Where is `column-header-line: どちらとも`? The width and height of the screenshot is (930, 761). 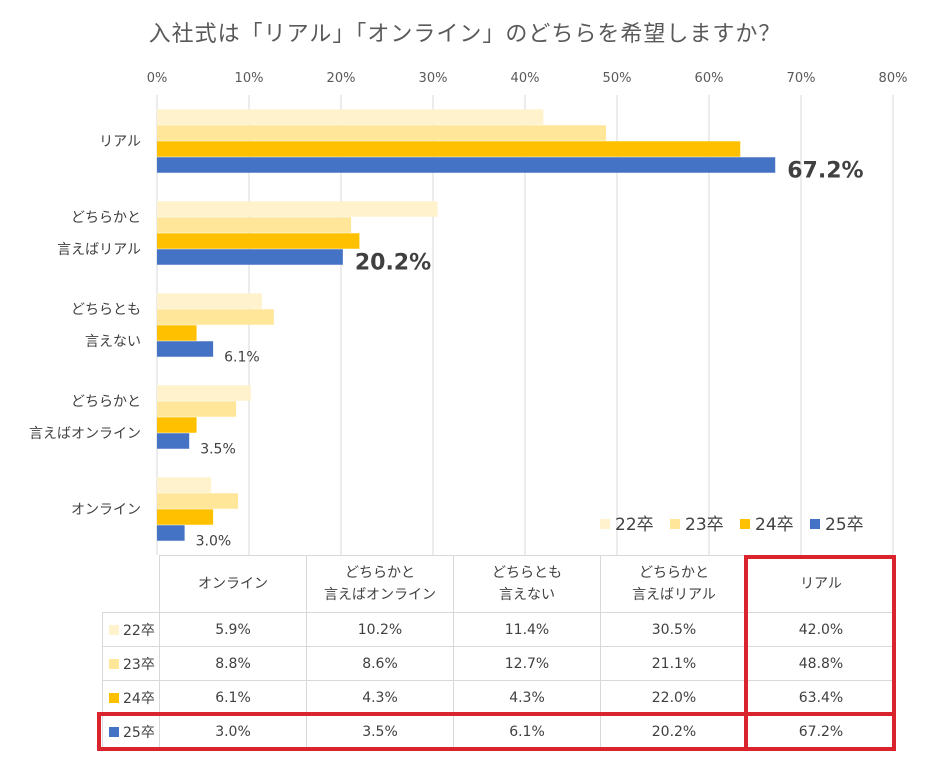
column-header-line: どちらとも is located at coordinates (527, 573).